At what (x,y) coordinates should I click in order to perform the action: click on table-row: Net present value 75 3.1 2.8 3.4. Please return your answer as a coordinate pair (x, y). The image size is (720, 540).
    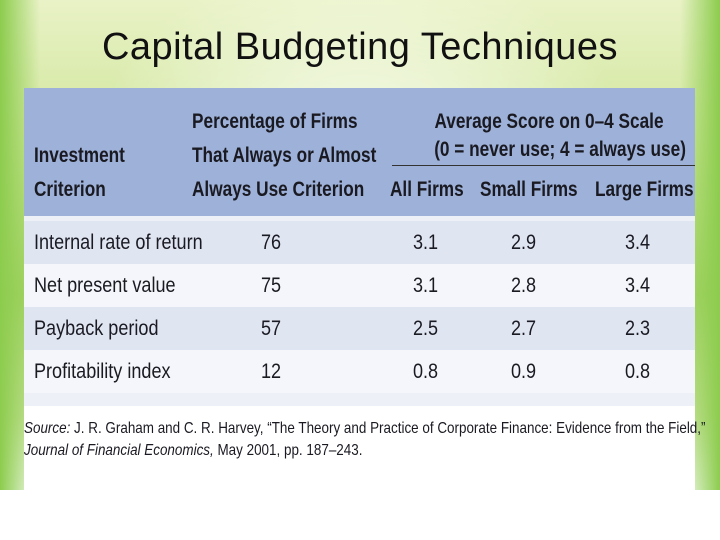
    Looking at the image, I should click on (359, 285).